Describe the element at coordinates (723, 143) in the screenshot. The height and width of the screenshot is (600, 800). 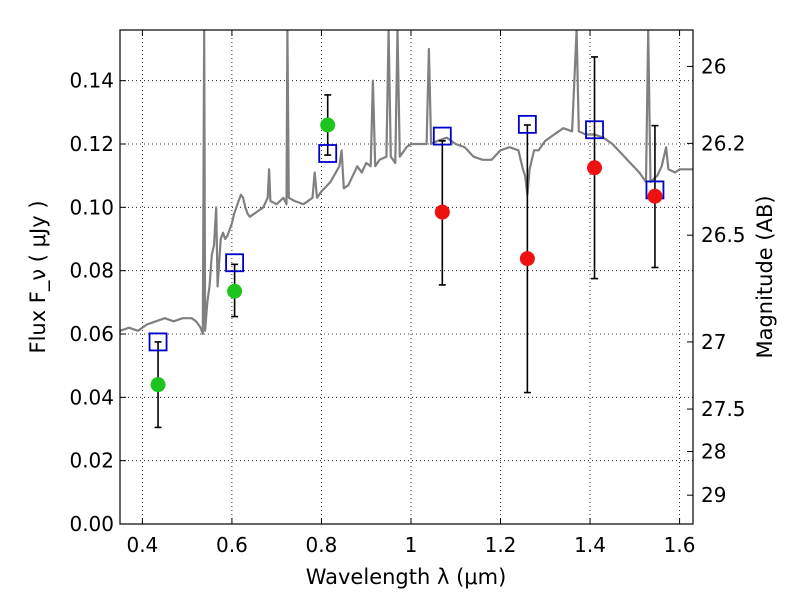
I see `right-tick-label: 26.2` at that location.